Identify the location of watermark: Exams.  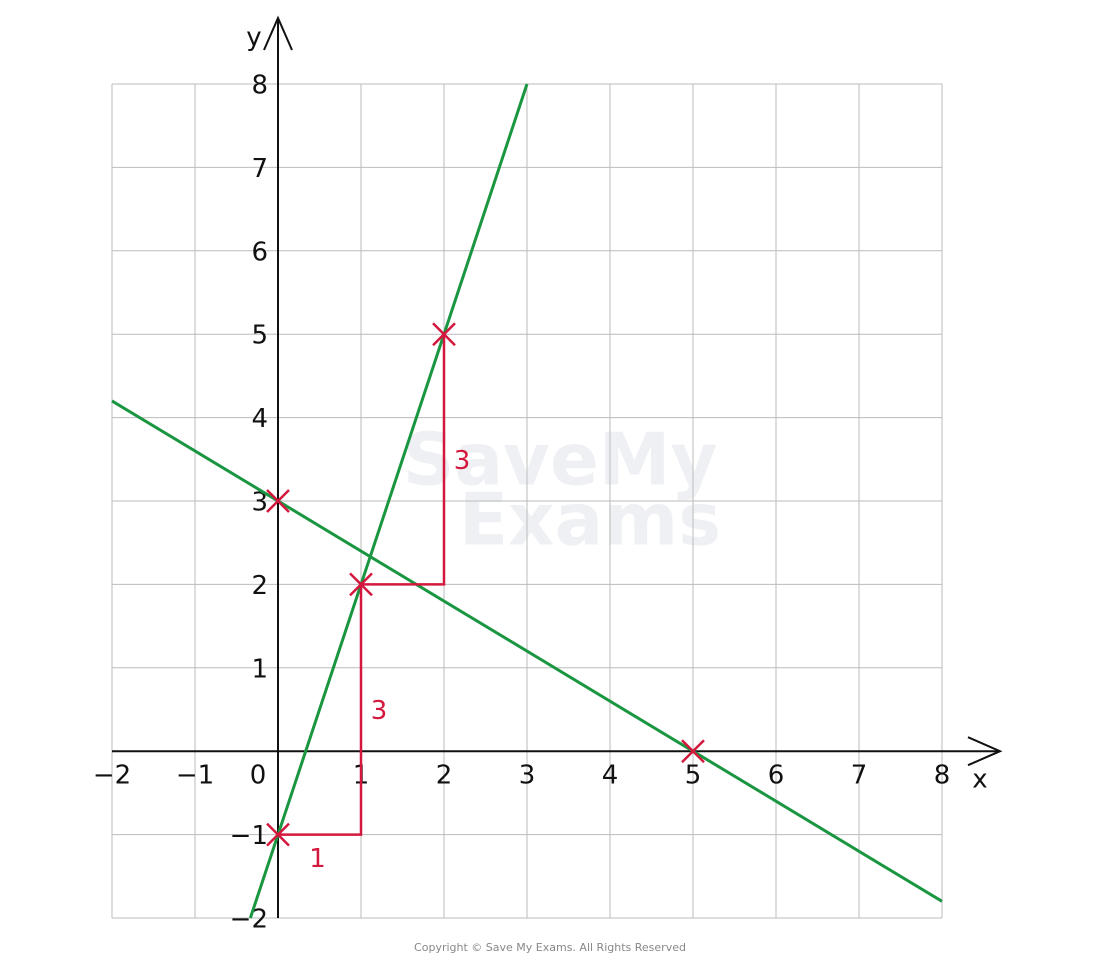
(590, 520).